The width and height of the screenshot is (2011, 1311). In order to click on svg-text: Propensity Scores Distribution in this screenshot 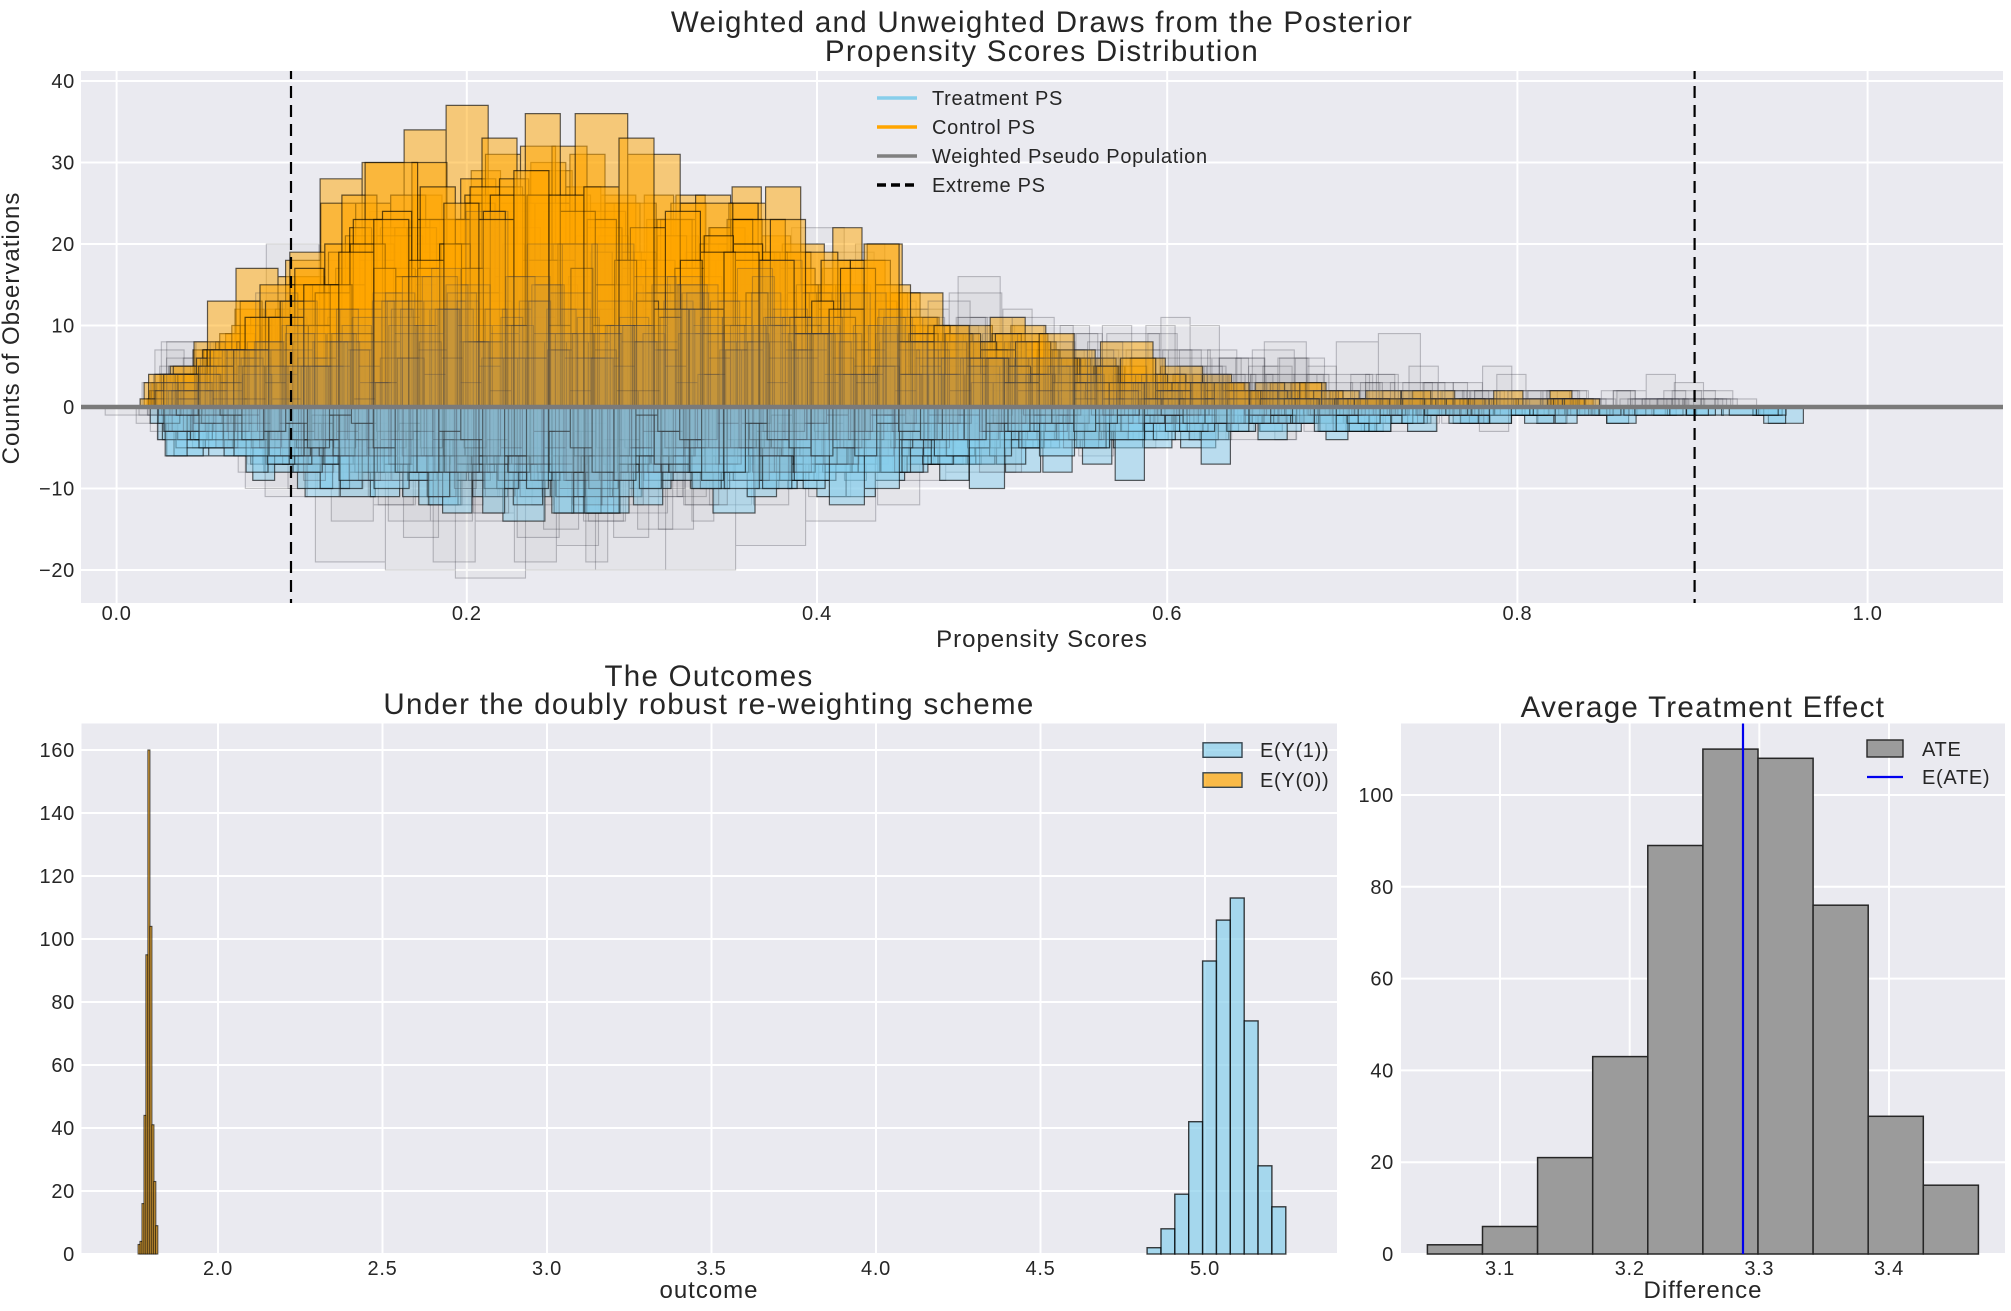, I will do `click(1042, 51)`.